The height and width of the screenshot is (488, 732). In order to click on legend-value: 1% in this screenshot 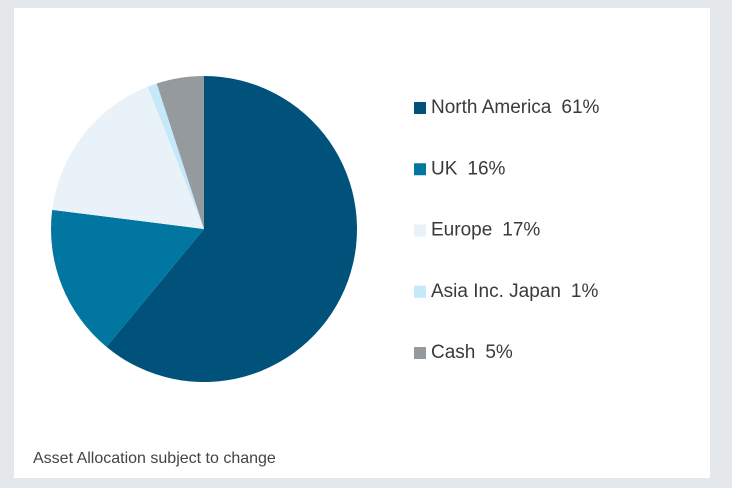, I will do `click(585, 291)`.